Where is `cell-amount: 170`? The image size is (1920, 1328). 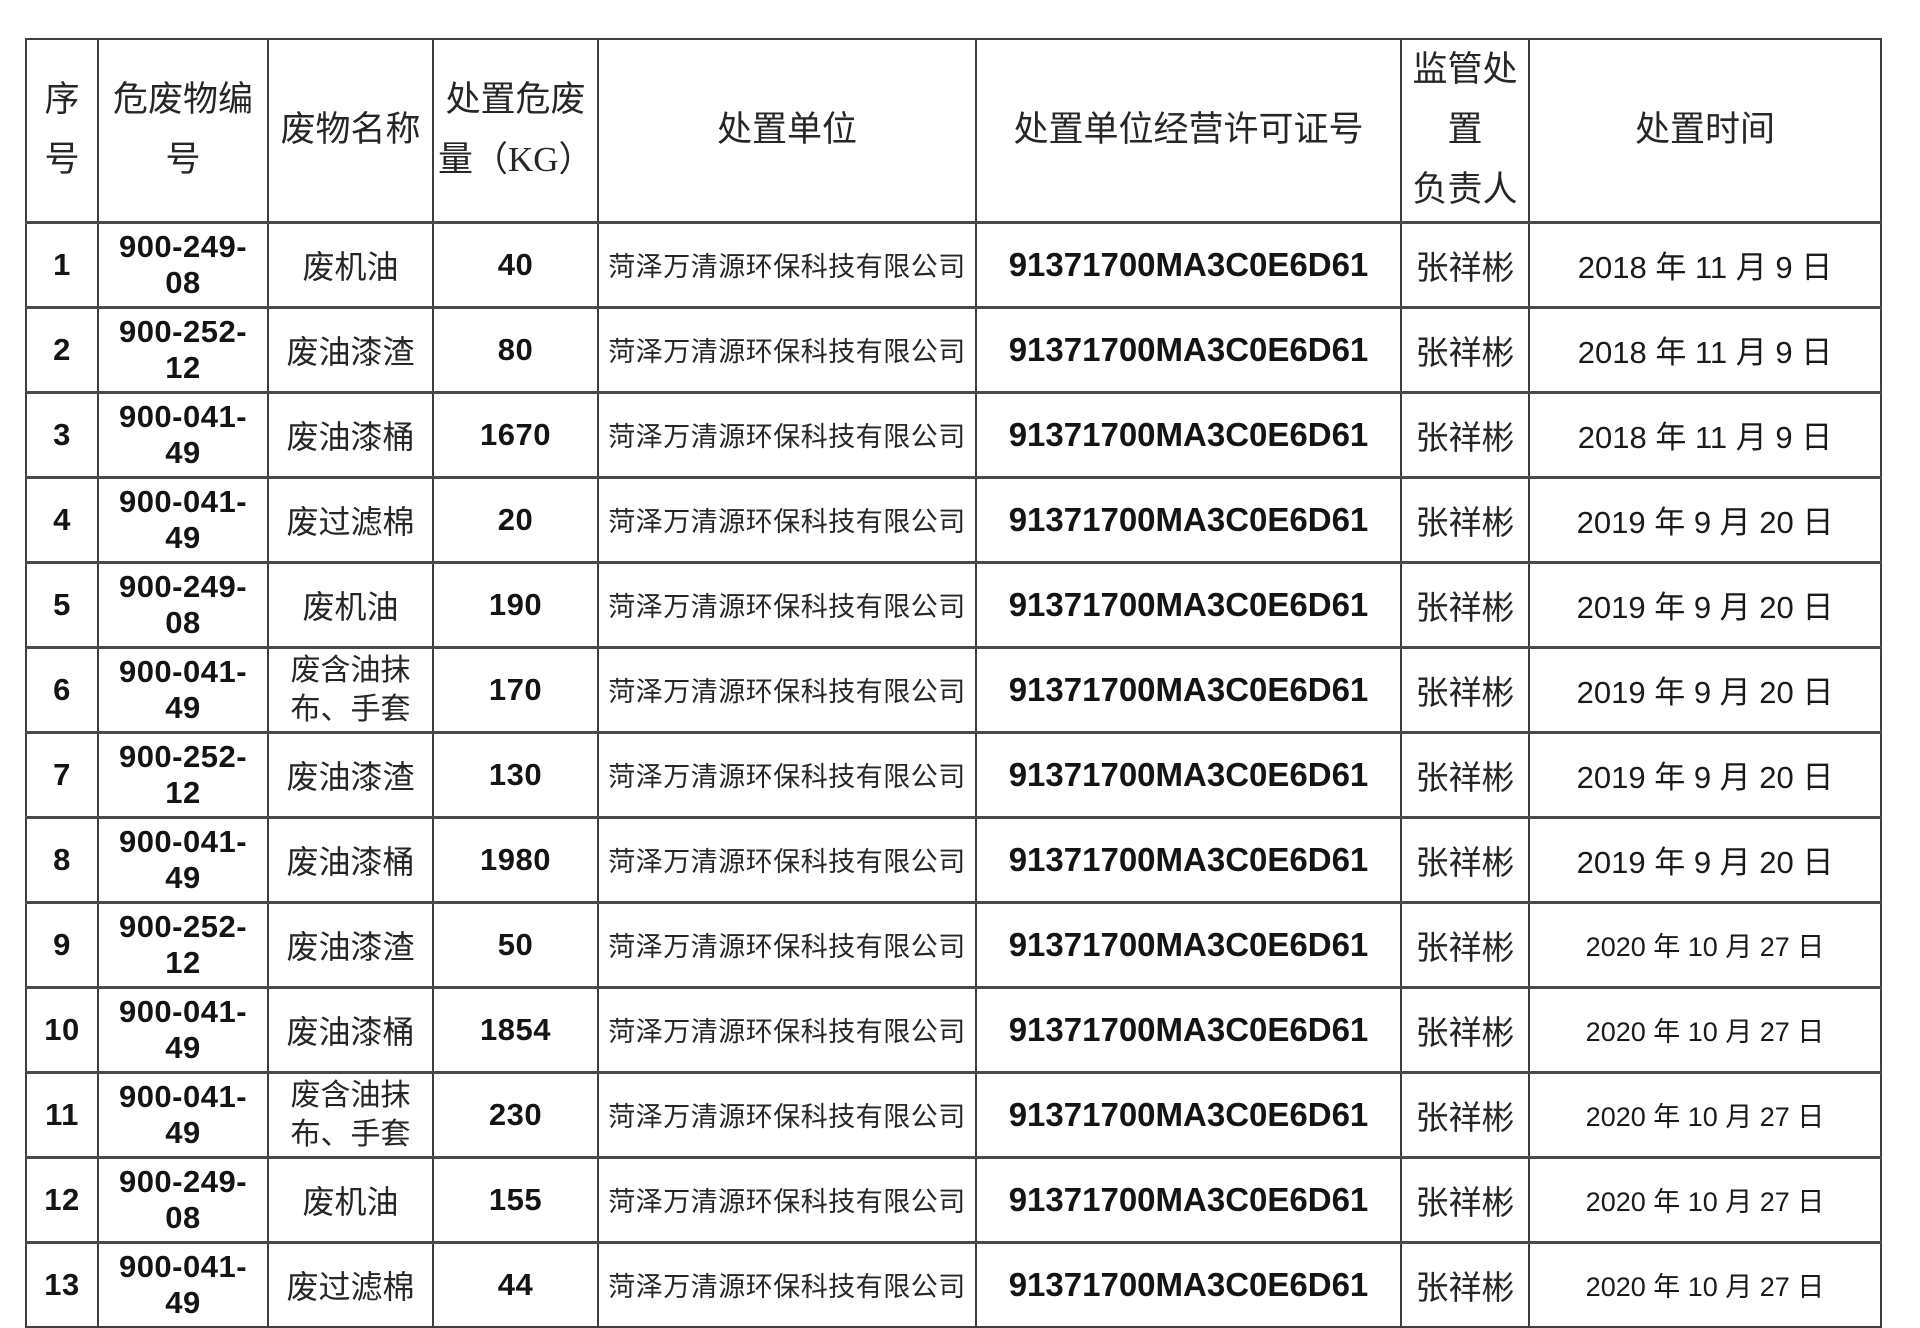 cell-amount: 170 is located at coordinates (515, 689).